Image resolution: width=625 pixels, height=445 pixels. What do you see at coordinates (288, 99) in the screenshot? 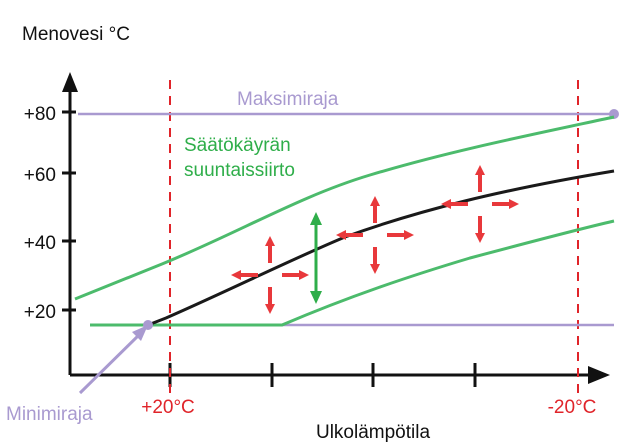
I see `max-limit-label: Maksimiraja` at bounding box center [288, 99].